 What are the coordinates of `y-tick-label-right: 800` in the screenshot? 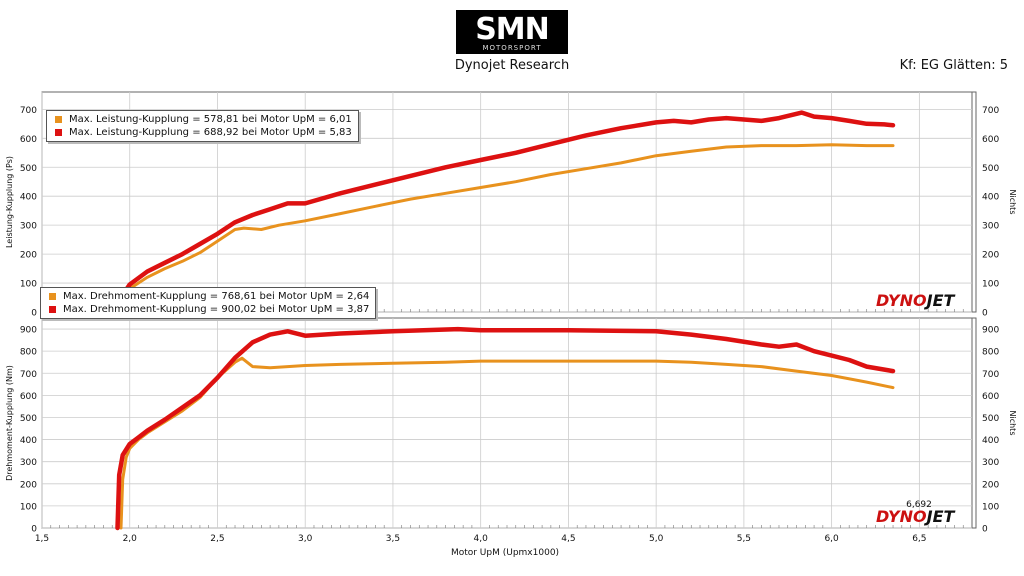 It's located at (990, 353).